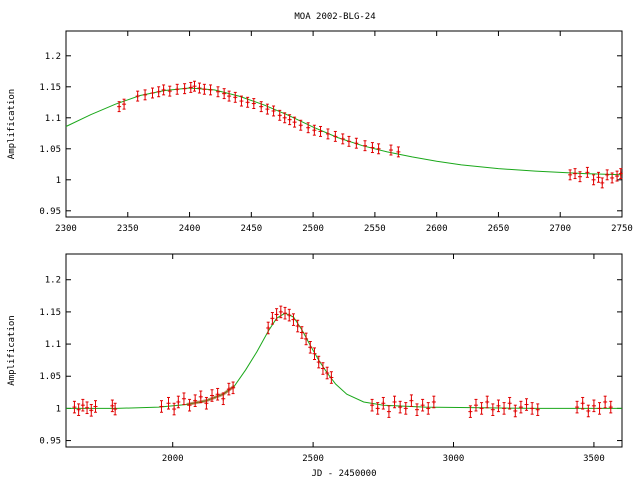 The width and height of the screenshot is (640, 480). I want to click on x-tick-label: 2450, so click(251, 229).